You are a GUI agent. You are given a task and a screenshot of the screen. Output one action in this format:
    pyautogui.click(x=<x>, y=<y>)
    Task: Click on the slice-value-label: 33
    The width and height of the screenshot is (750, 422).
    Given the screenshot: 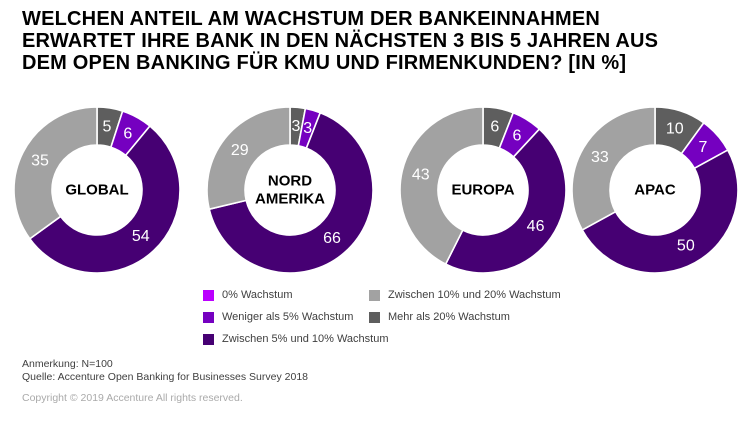 What is the action you would take?
    pyautogui.click(x=600, y=157)
    